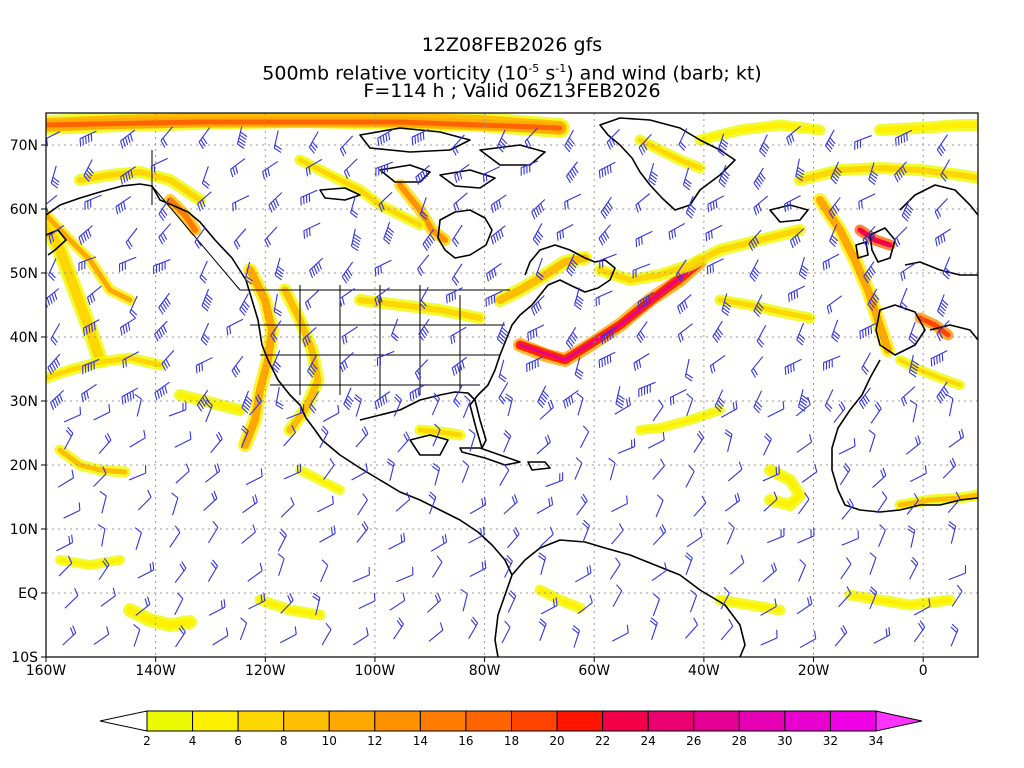  I want to click on colorbar-label: 22, so click(602, 741).